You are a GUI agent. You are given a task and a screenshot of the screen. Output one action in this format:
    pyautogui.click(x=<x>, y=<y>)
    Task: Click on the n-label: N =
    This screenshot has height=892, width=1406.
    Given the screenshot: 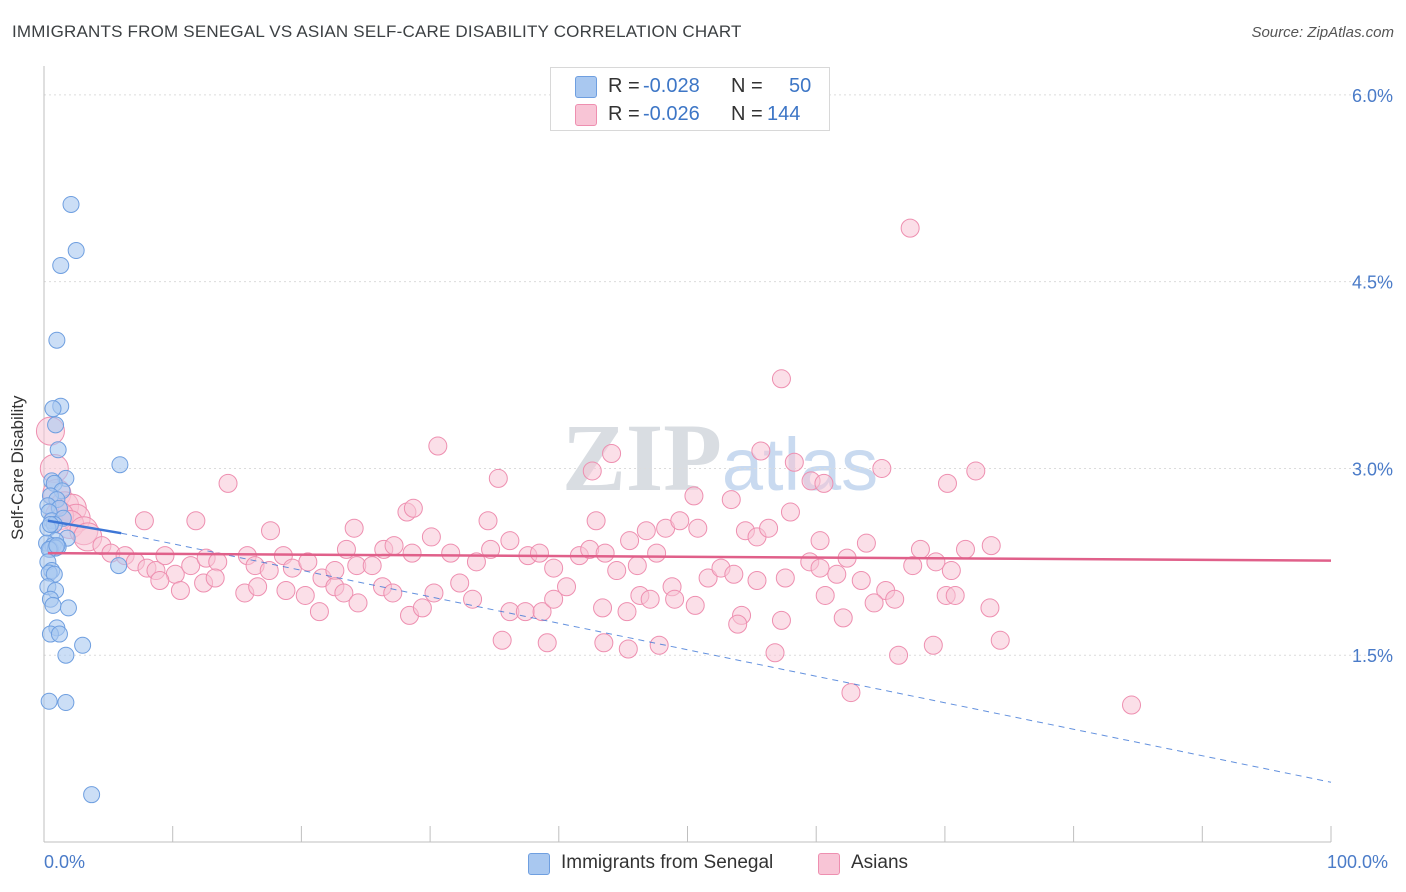 What is the action you would take?
    pyautogui.click(x=747, y=114)
    